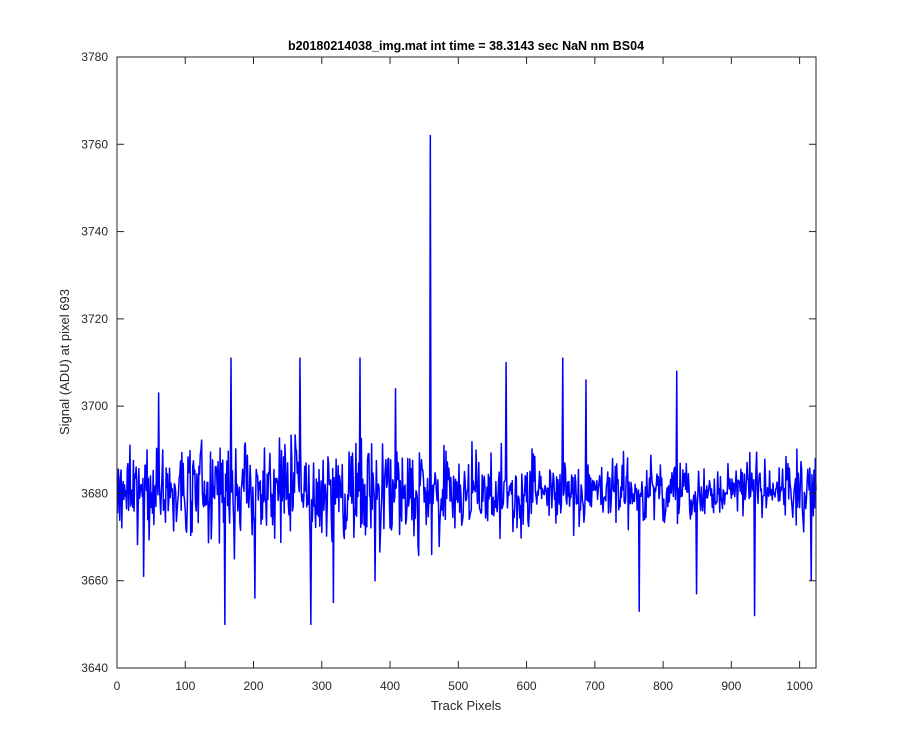  What do you see at coordinates (799, 686) in the screenshot?
I see `x-tick-label: 1000` at bounding box center [799, 686].